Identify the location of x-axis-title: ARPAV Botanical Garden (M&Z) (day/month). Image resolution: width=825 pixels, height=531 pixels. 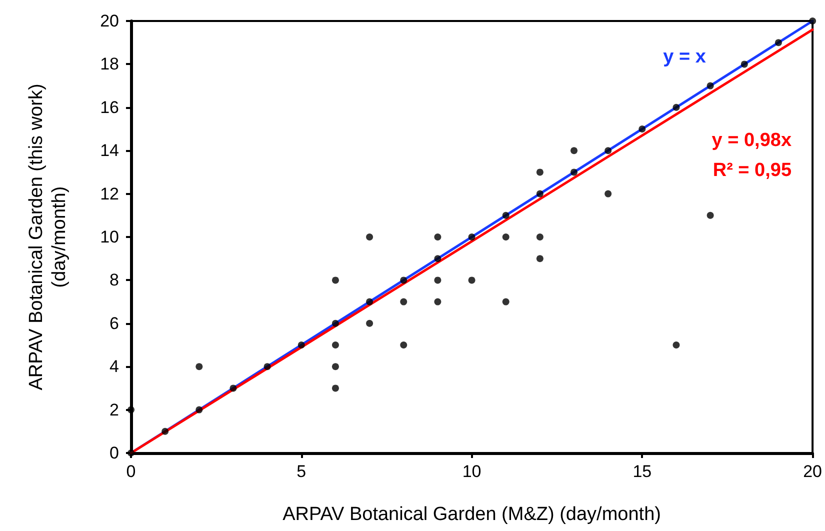
(471, 514).